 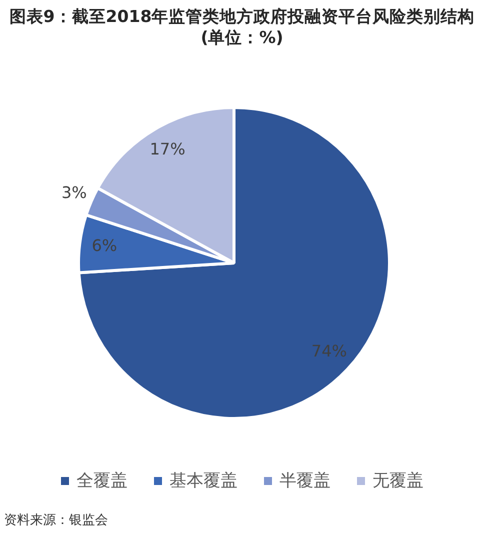 I want to click on data-label: 17%, so click(x=168, y=149).